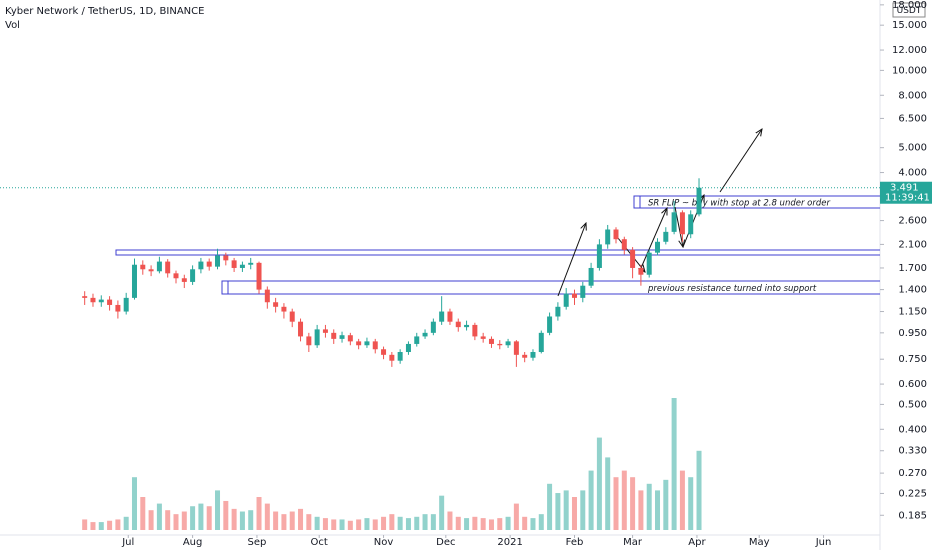  I want to click on x-tick-label: Jun, so click(823, 542).